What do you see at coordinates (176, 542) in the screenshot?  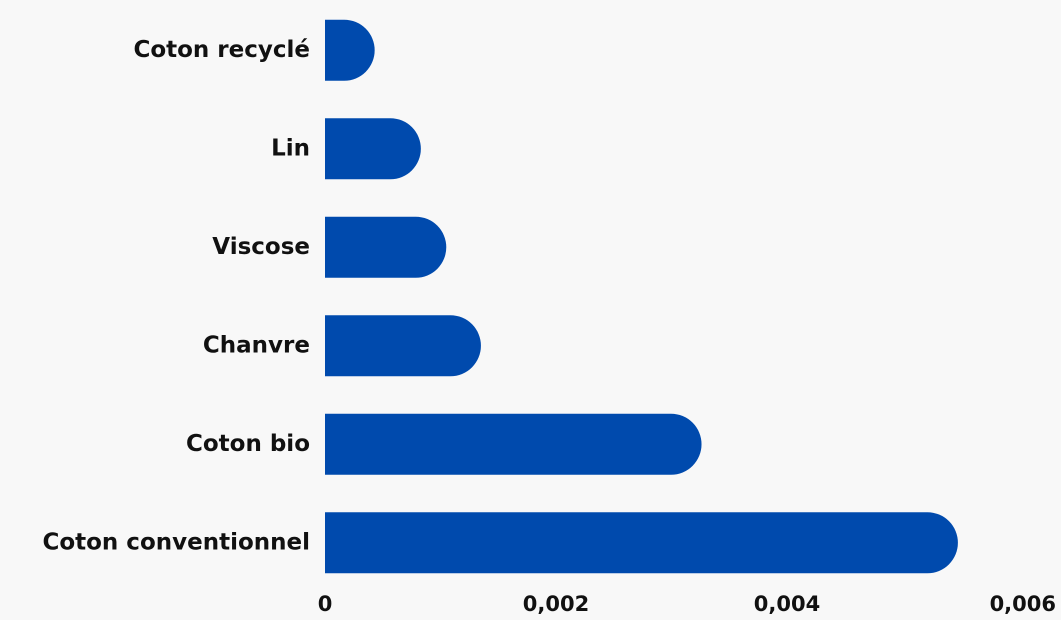 I see `y-tick-label: Coton conventionnel` at bounding box center [176, 542].